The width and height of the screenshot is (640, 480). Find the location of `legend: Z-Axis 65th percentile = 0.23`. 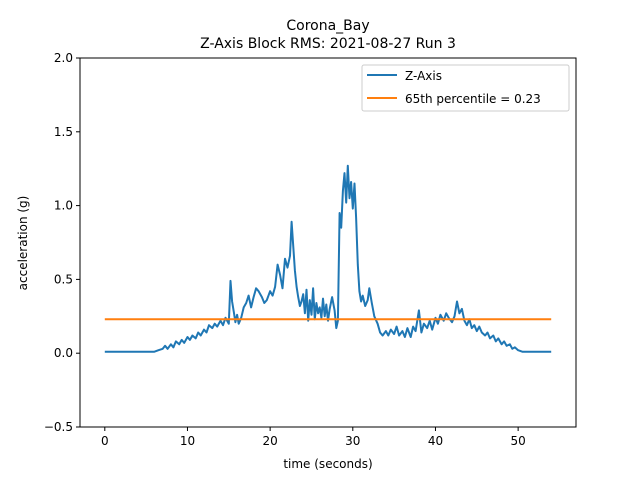

legend: Z-Axis 65th percentile = 0.23 is located at coordinates (465, 88).